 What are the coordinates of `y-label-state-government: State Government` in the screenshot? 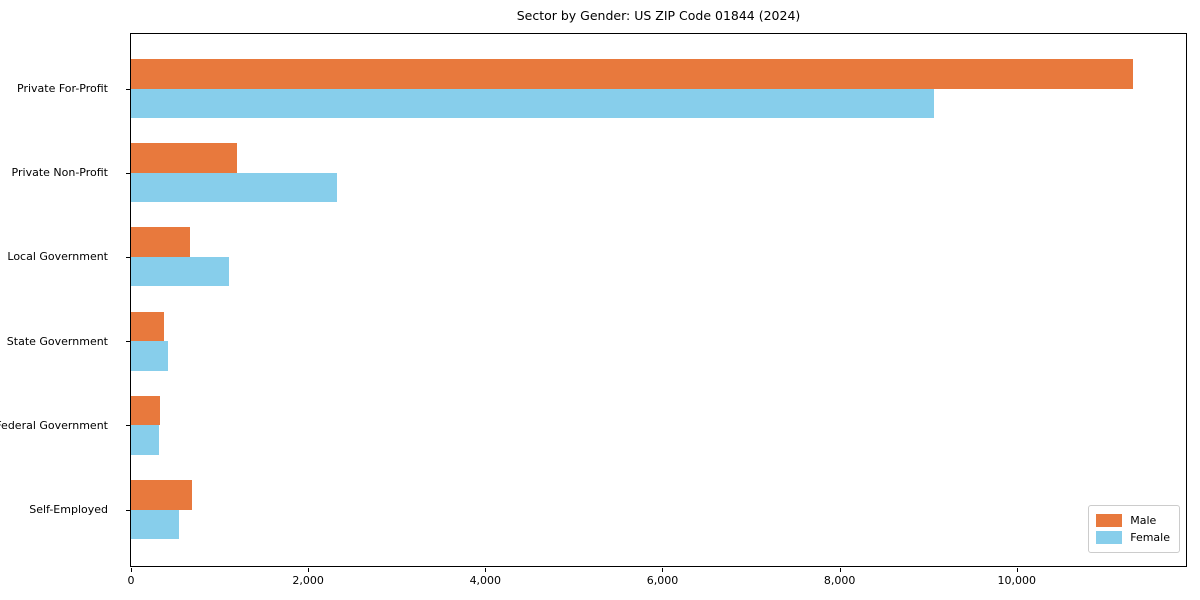 It's located at (57, 341).